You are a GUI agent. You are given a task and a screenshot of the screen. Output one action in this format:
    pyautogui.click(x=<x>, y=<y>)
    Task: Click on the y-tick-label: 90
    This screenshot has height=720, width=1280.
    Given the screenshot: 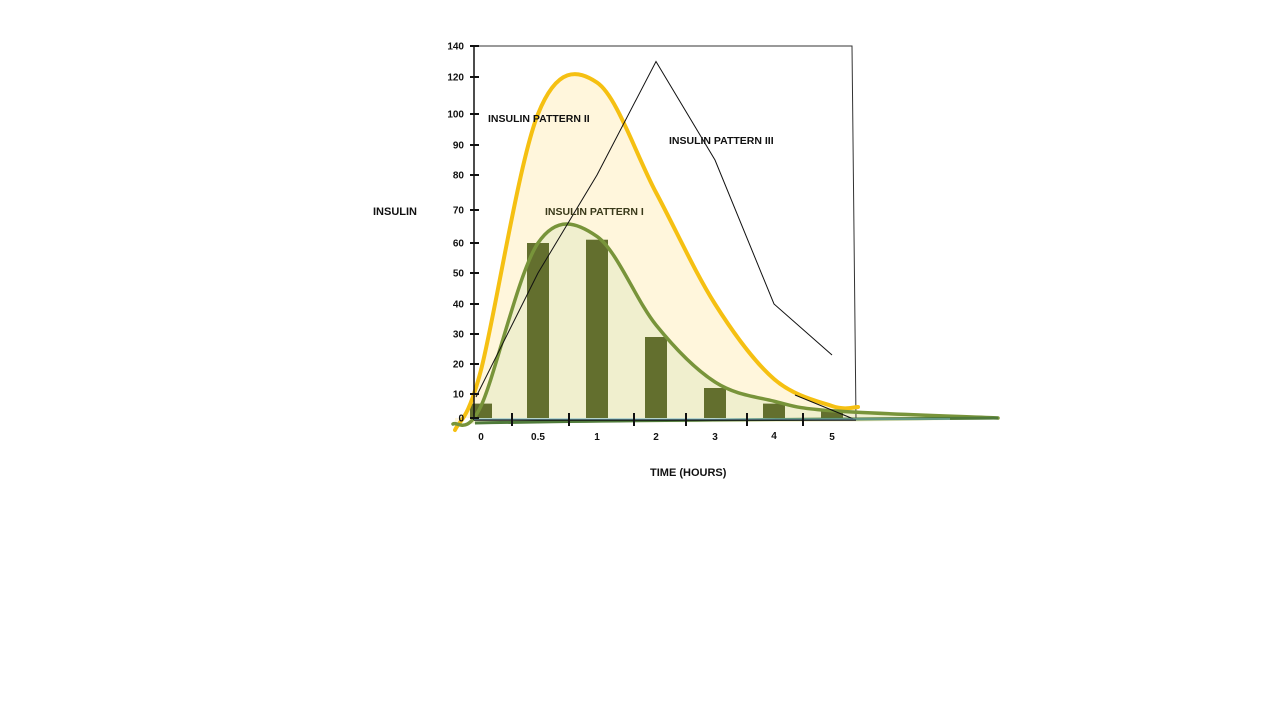 What is the action you would take?
    pyautogui.click(x=459, y=146)
    